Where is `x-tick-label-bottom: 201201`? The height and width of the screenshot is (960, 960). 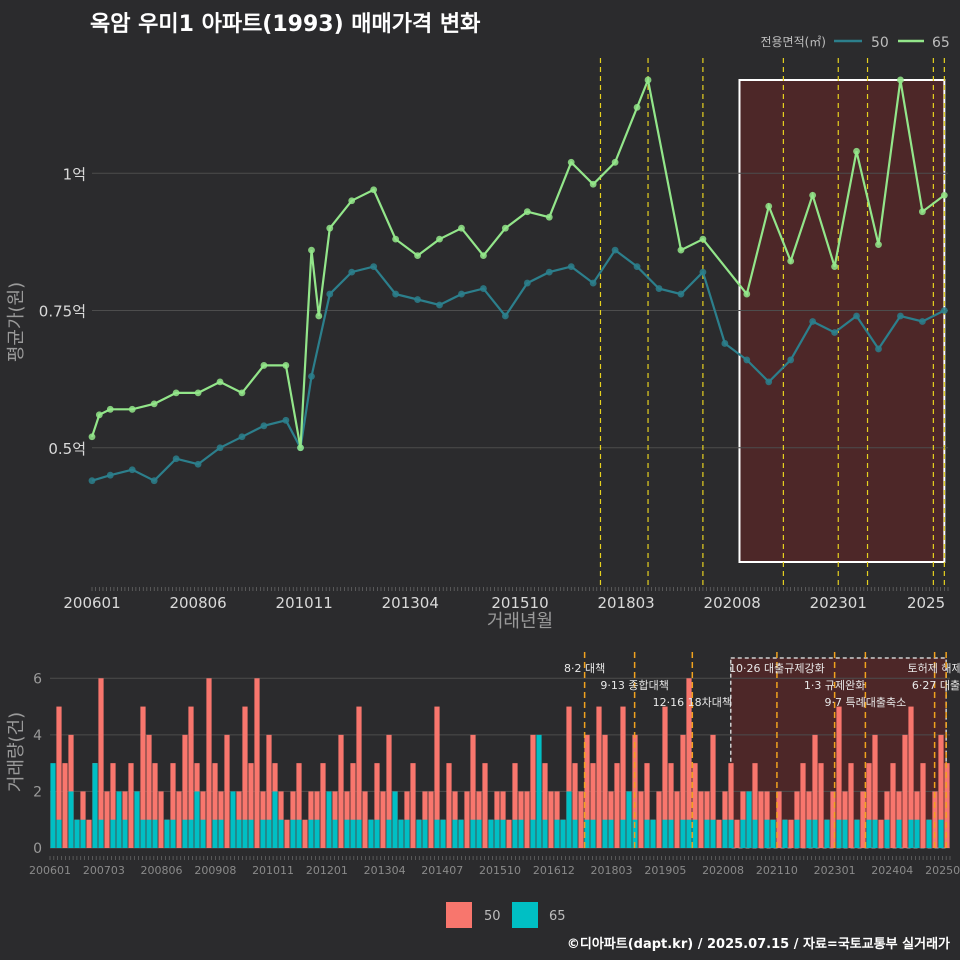 x-tick-label-bottom: 201201 is located at coordinates (327, 870).